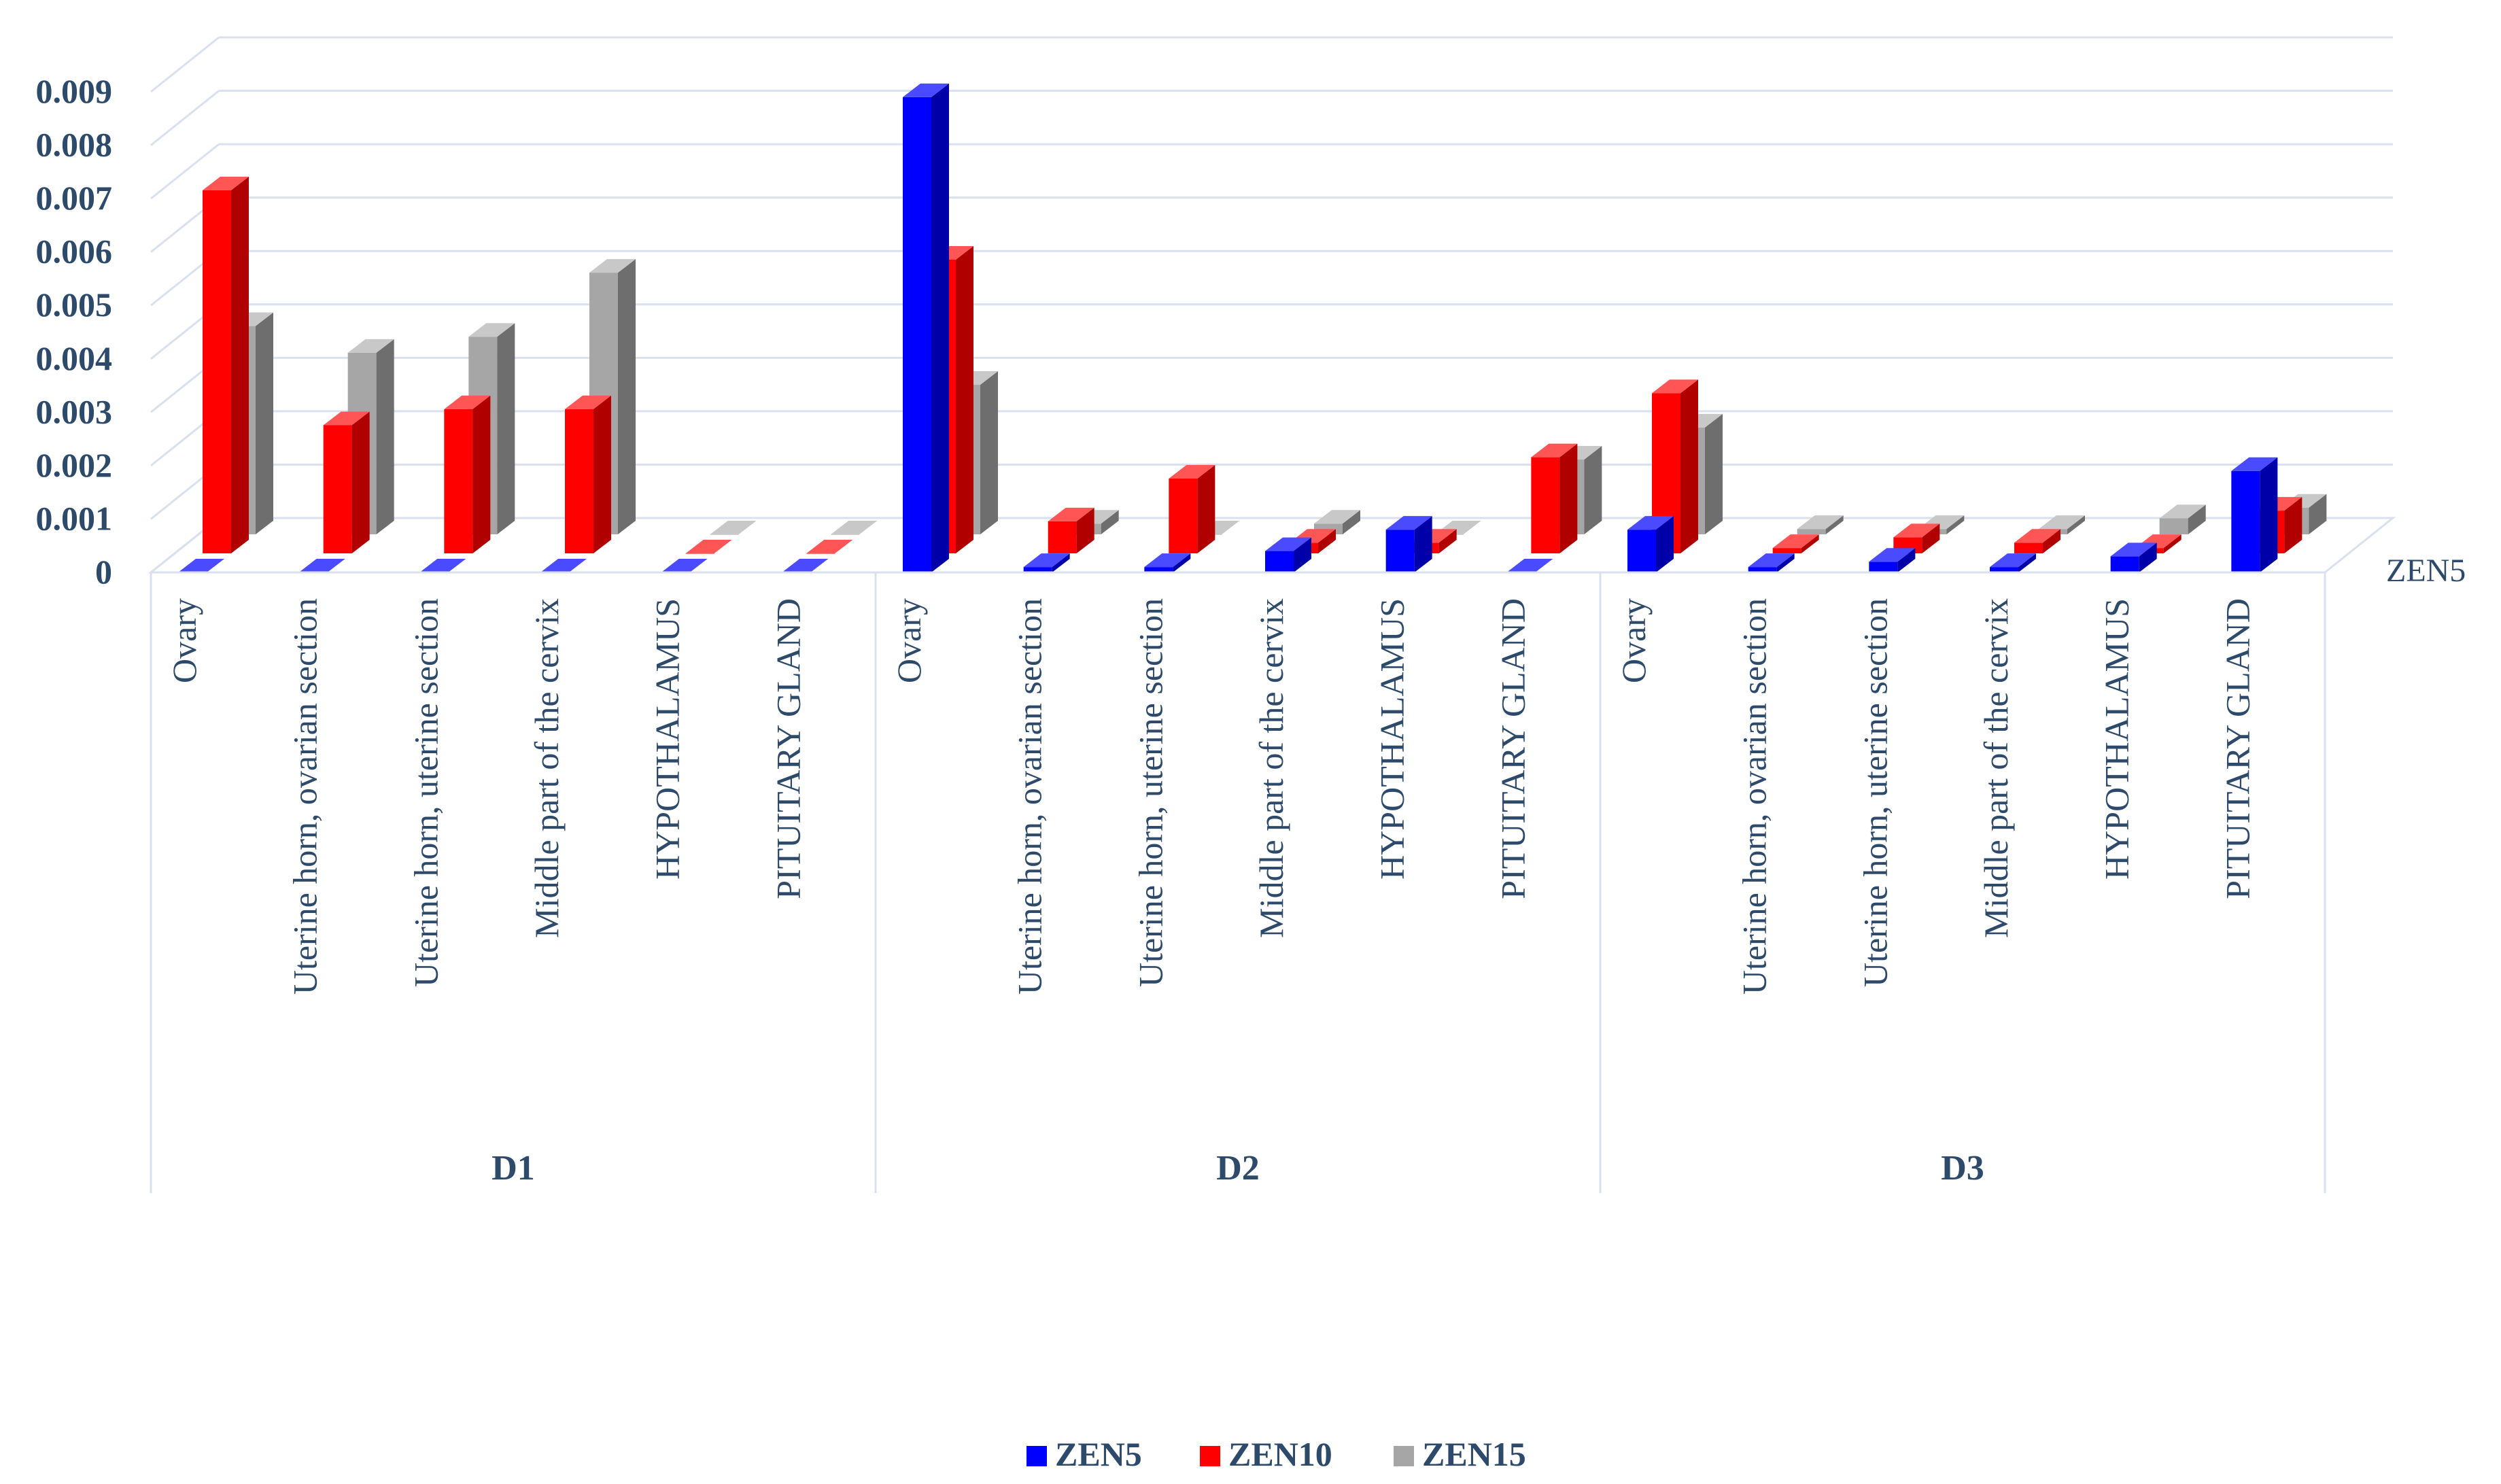 The height and width of the screenshot is (1484, 2501). Describe the element at coordinates (1280, 1454) in the screenshot. I see `legend-label-zen10: ZEN10` at that location.